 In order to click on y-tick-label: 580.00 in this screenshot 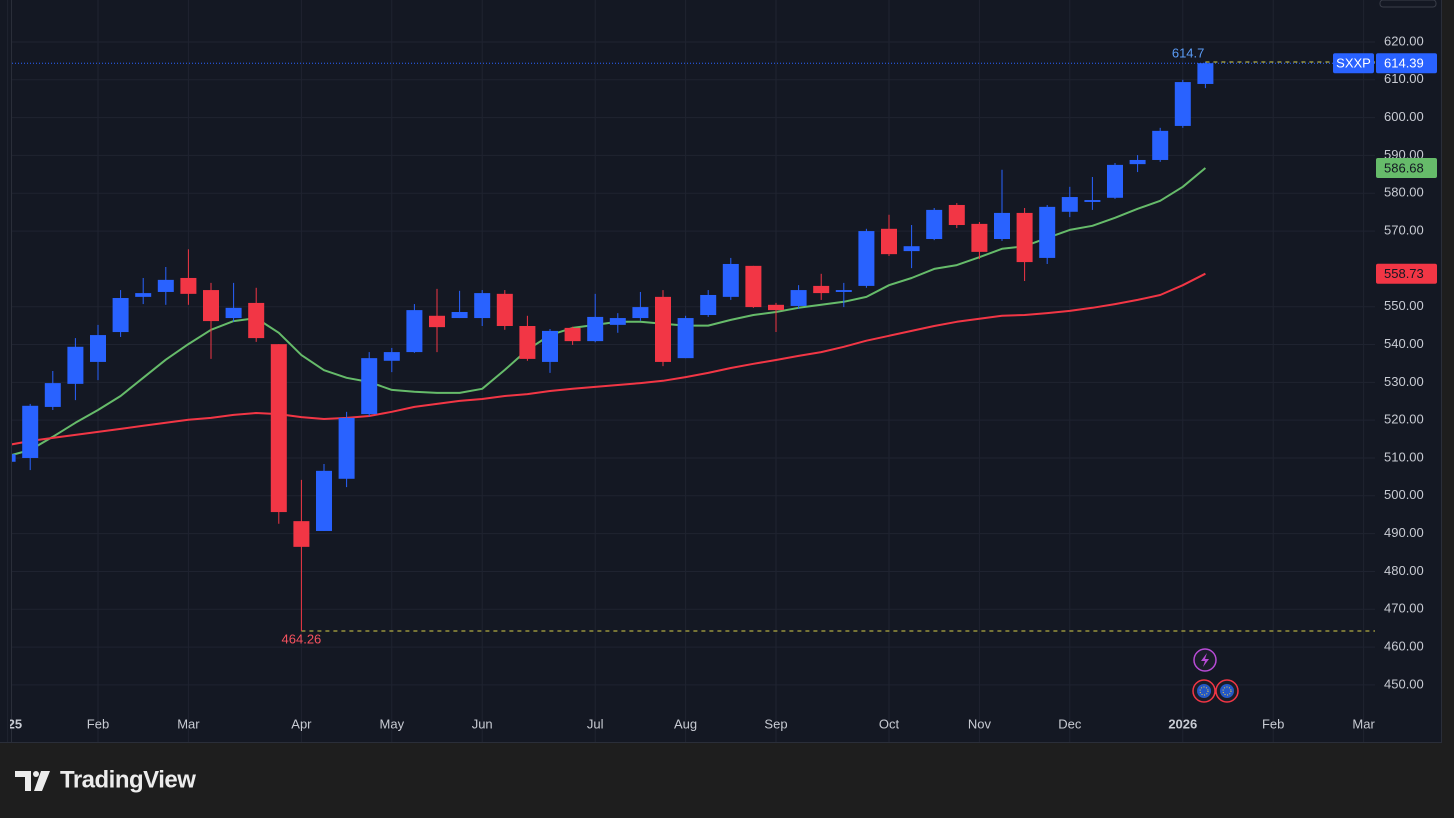, I will do `click(1404, 192)`.